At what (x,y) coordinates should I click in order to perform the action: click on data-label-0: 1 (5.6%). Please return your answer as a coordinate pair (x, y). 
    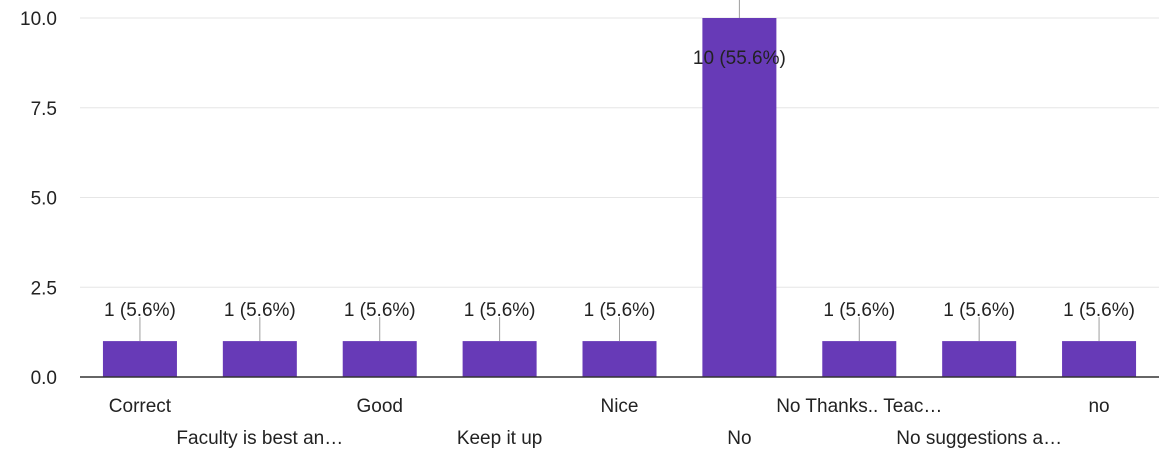
    Looking at the image, I should click on (140, 310).